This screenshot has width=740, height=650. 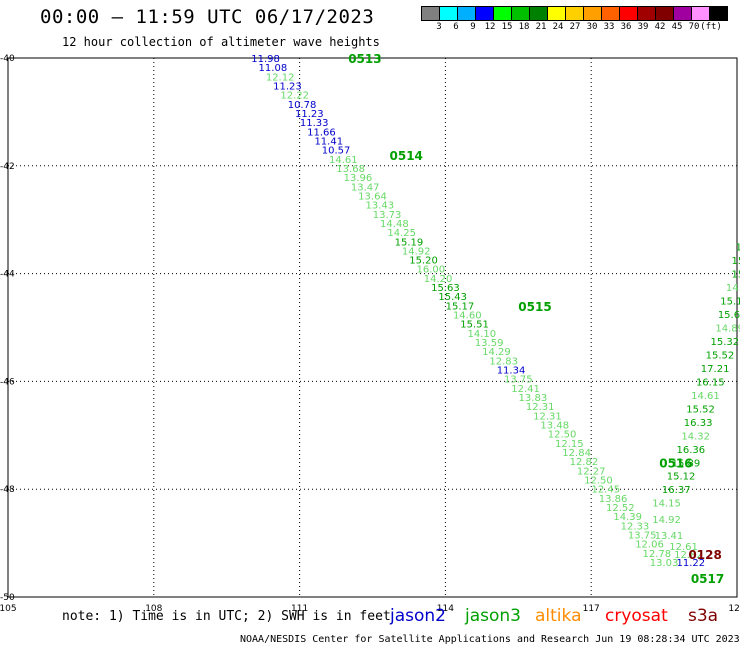 I want to click on wave-height-value: 12.12, so click(x=280, y=77).